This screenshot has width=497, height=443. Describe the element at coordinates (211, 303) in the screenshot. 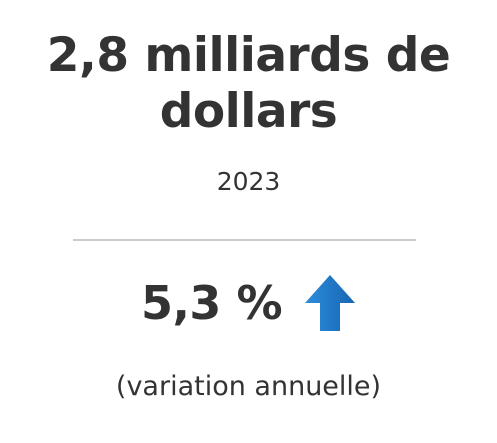

I see `percent-change: 5,3 %` at that location.